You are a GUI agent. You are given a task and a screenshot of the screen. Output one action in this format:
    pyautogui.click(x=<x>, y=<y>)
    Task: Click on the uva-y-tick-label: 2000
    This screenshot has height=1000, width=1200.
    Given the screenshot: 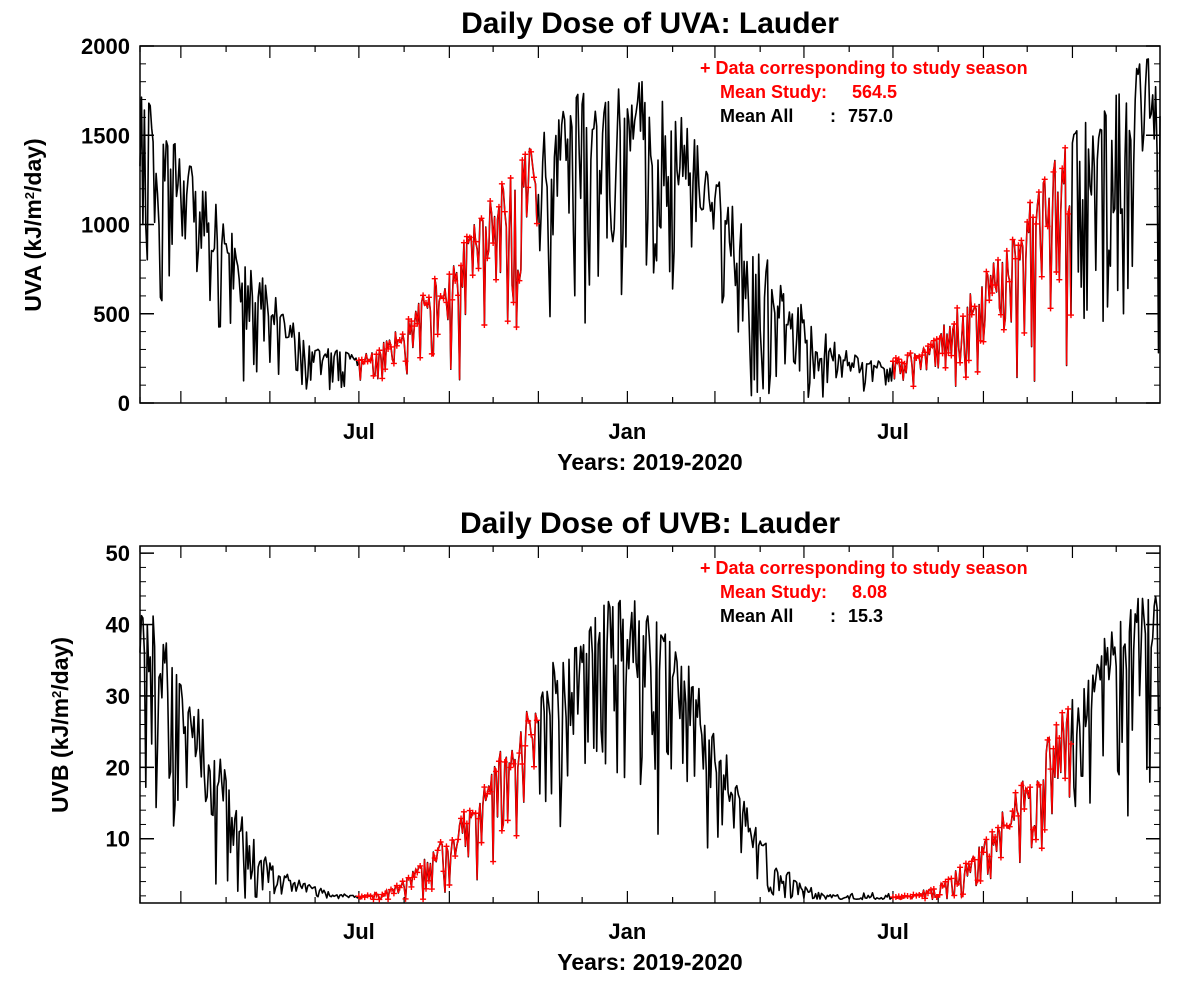 What is the action you would take?
    pyautogui.click(x=105, y=46)
    